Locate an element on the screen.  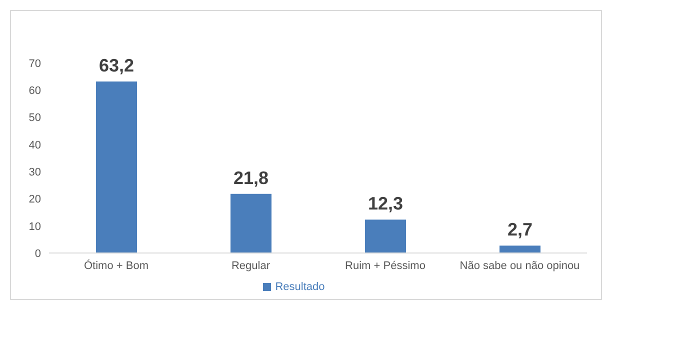
y-tick-label: 70 is located at coordinates (34, 64).